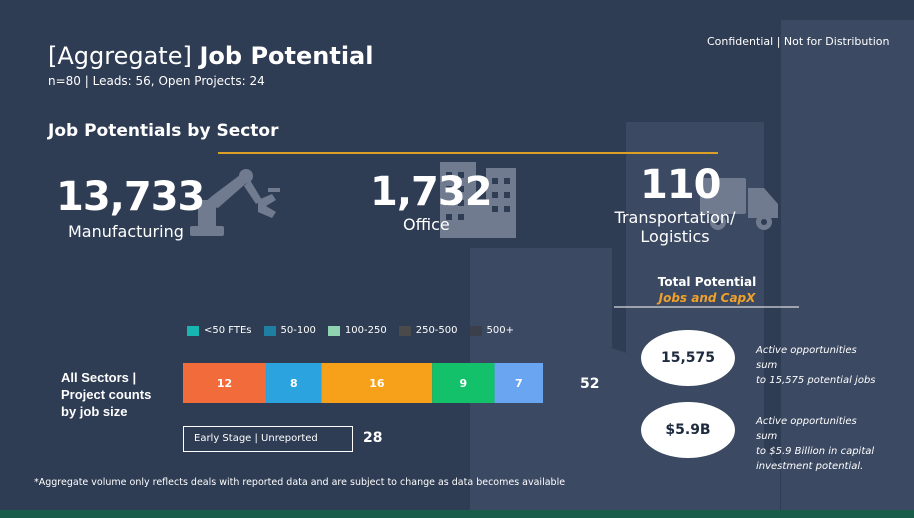  I want to click on bar-segment-label-2: 8, so click(294, 383).